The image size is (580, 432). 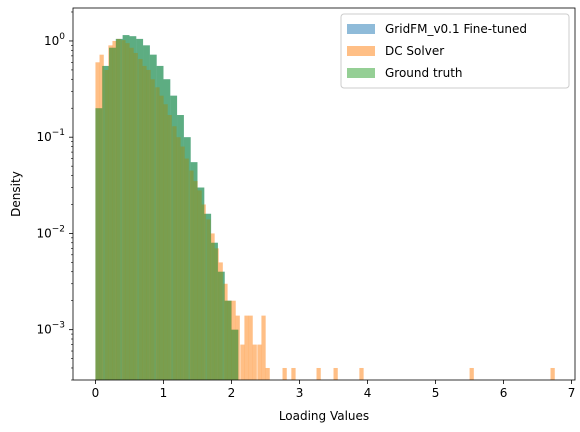 What do you see at coordinates (414, 51) in the screenshot?
I see `legend-label: DC Solver` at bounding box center [414, 51].